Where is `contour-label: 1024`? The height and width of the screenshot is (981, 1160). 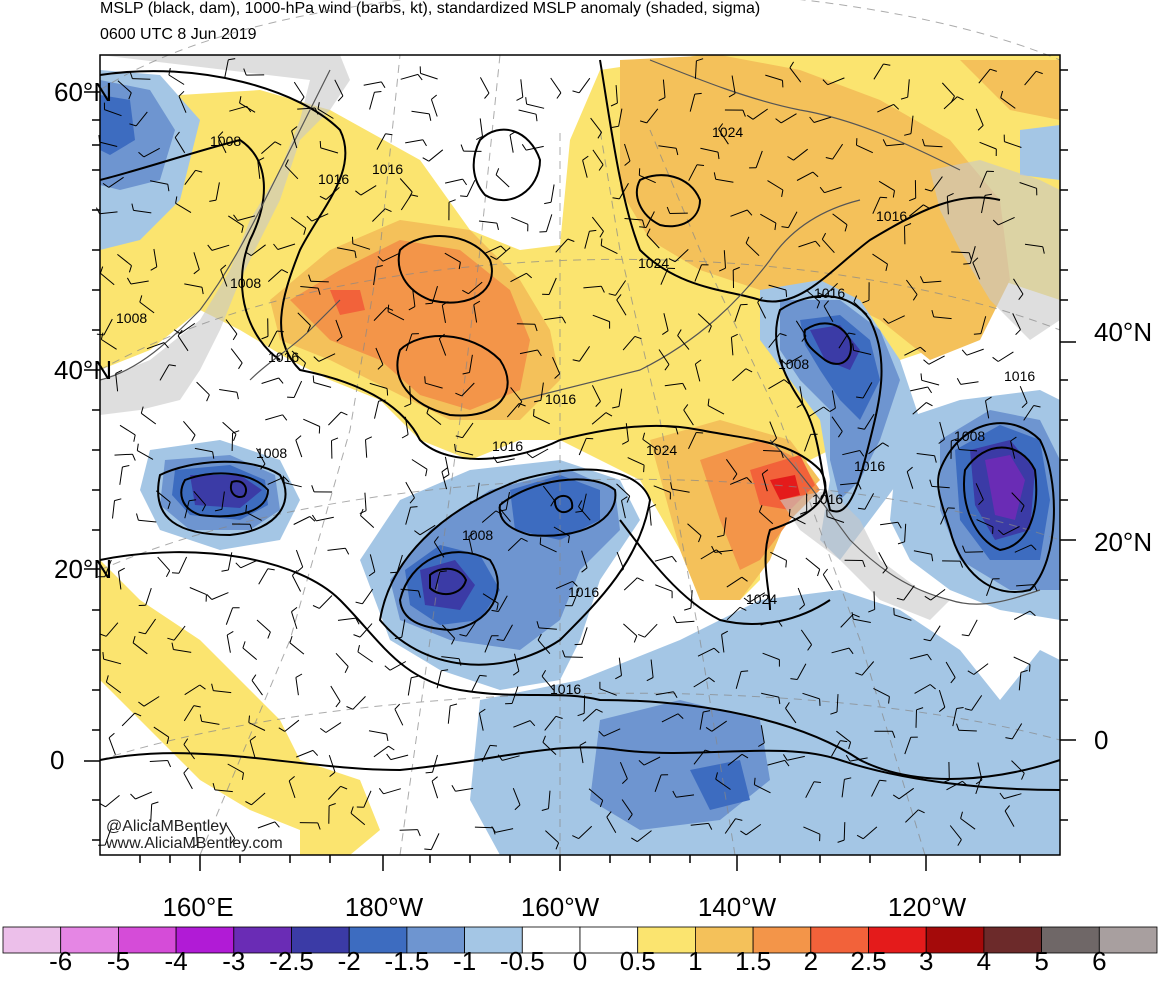
contour-label: 1024 is located at coordinates (761, 599).